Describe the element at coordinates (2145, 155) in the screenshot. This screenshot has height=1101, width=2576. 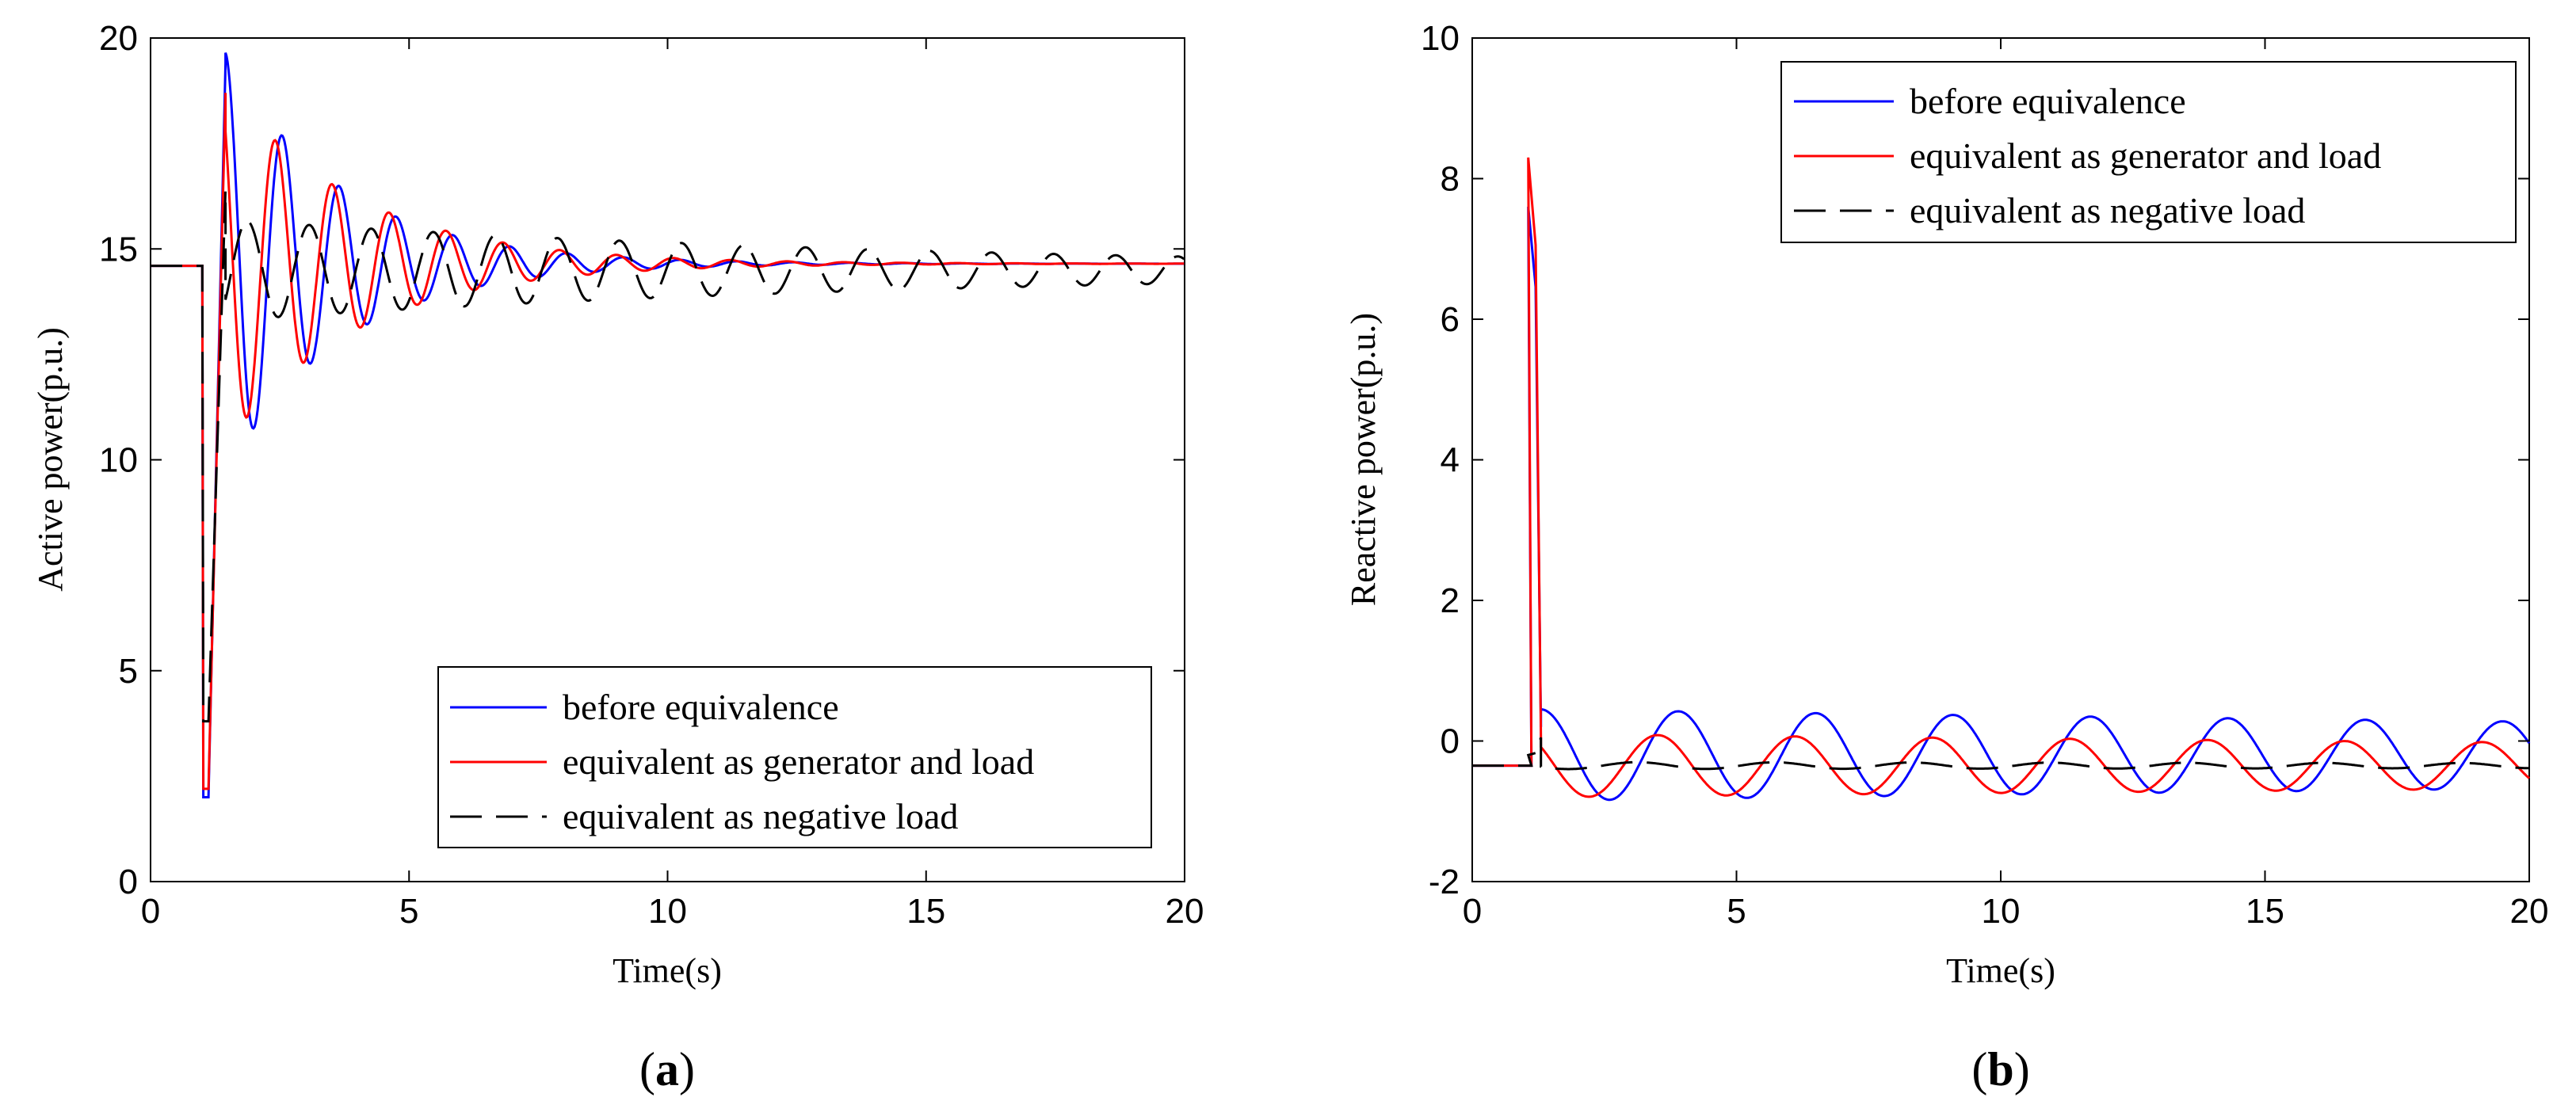
I see `legend-entry-generator-b: equivalent as generator and load` at that location.